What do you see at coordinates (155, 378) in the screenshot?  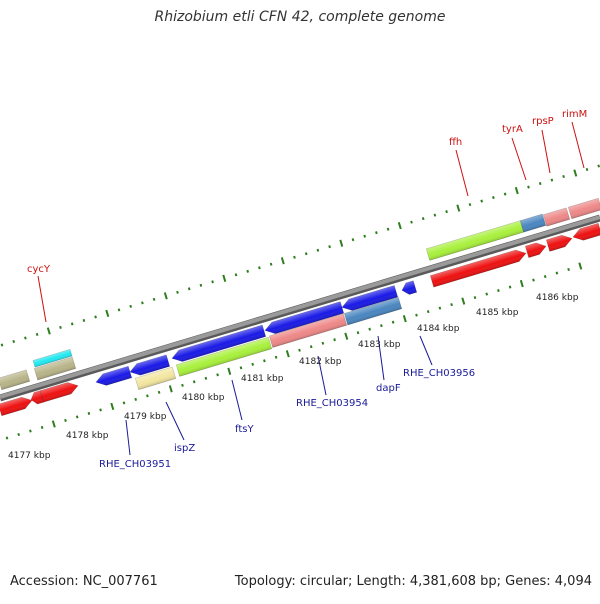 I see `gene-ispz-cream` at bounding box center [155, 378].